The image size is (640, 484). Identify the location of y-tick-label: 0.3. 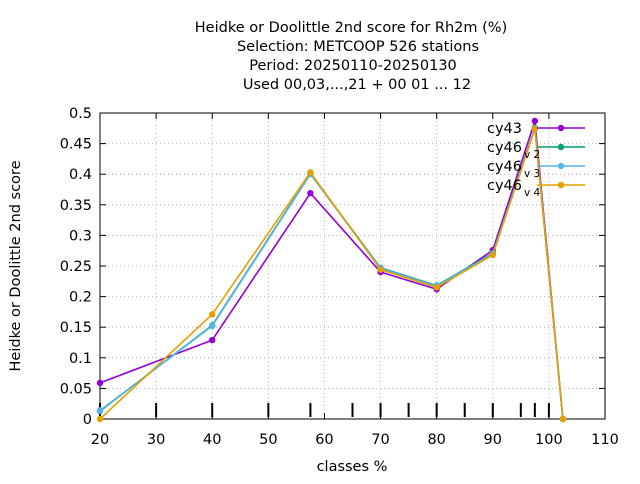
(80, 236).